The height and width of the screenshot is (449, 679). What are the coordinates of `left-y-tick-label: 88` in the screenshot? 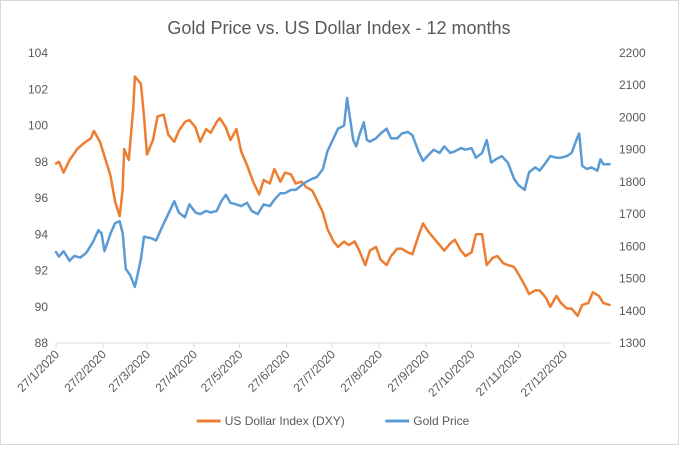 It's located at (42, 343).